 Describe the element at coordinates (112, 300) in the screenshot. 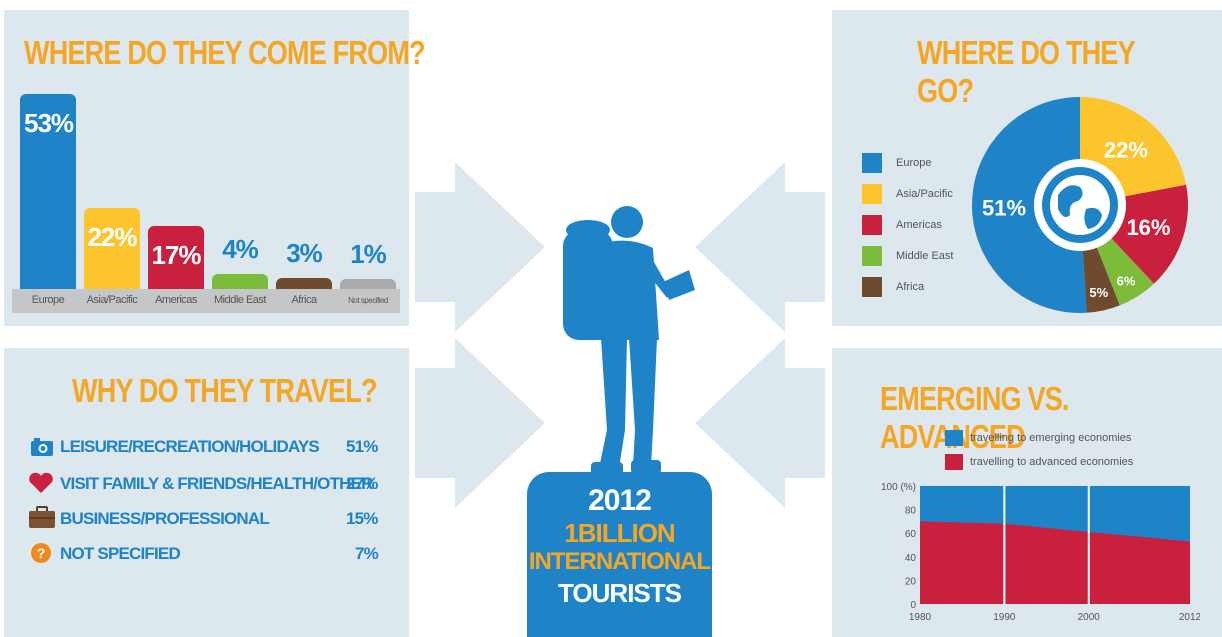

I see `category-label-asia-pacific: Asia/Pacific` at that location.